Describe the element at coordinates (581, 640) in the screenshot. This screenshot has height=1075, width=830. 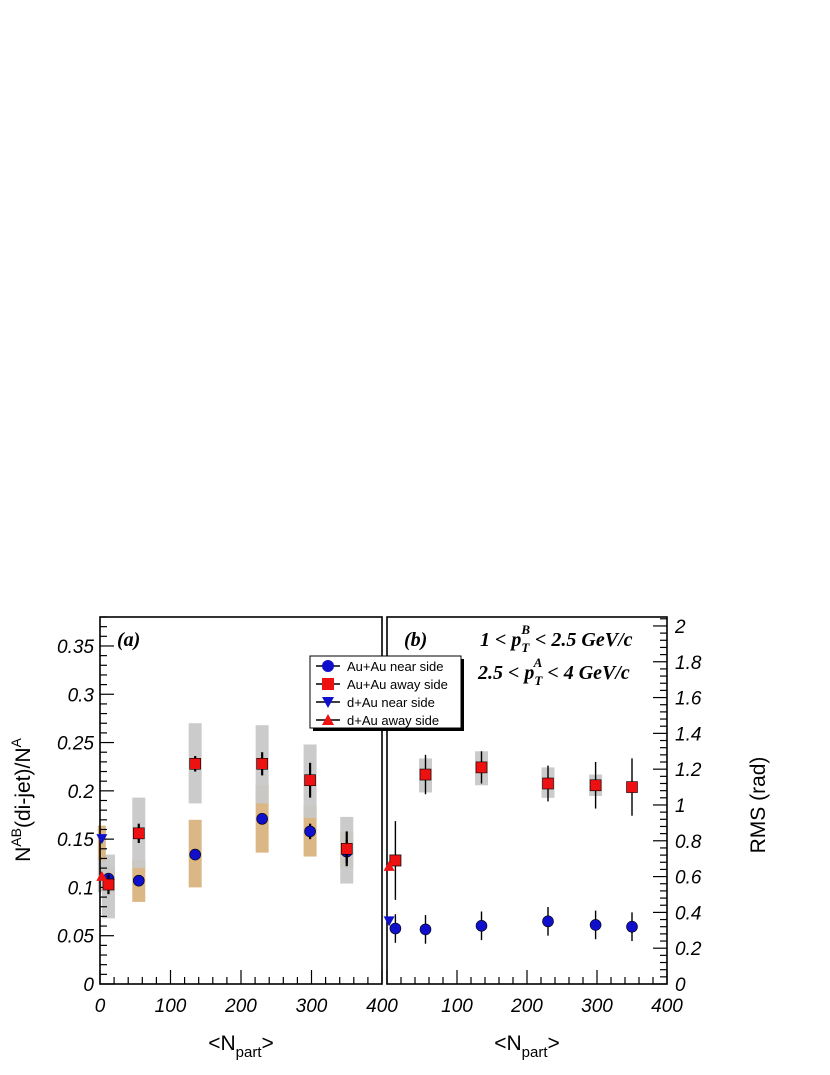
I see `cut-1-post: < 2.5 GeV/c` at that location.